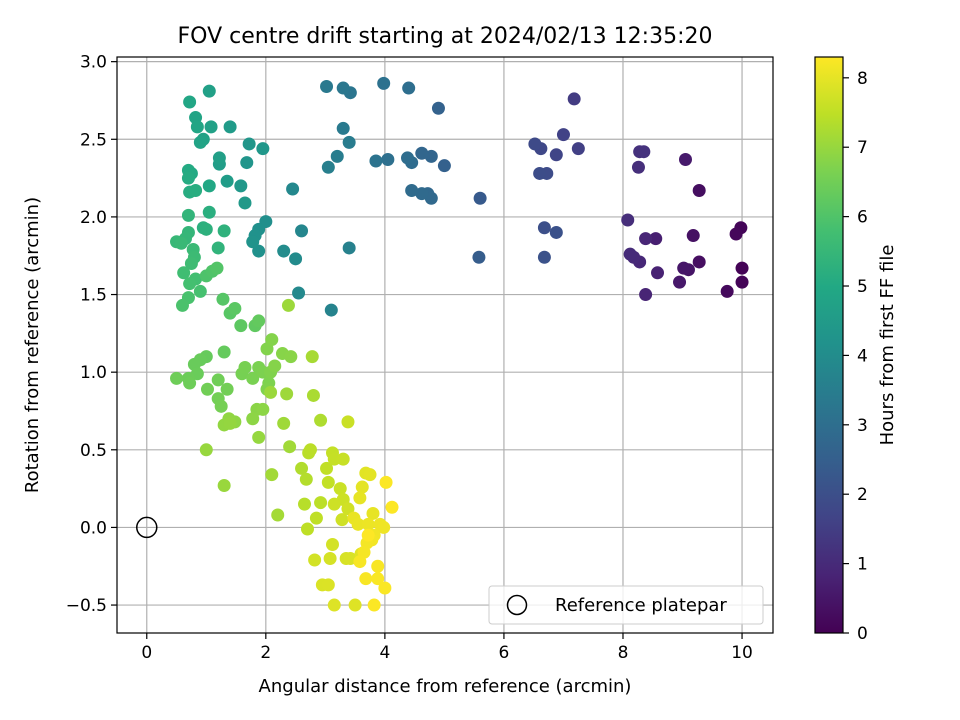  What do you see at coordinates (862, 356) in the screenshot?
I see `colorbar-tick-label: 4` at bounding box center [862, 356].